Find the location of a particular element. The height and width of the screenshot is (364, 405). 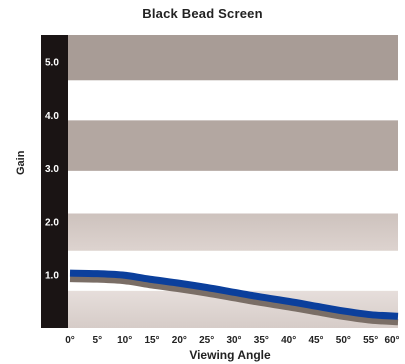

chart-title: Black Bead Screen is located at coordinates (202, 13).